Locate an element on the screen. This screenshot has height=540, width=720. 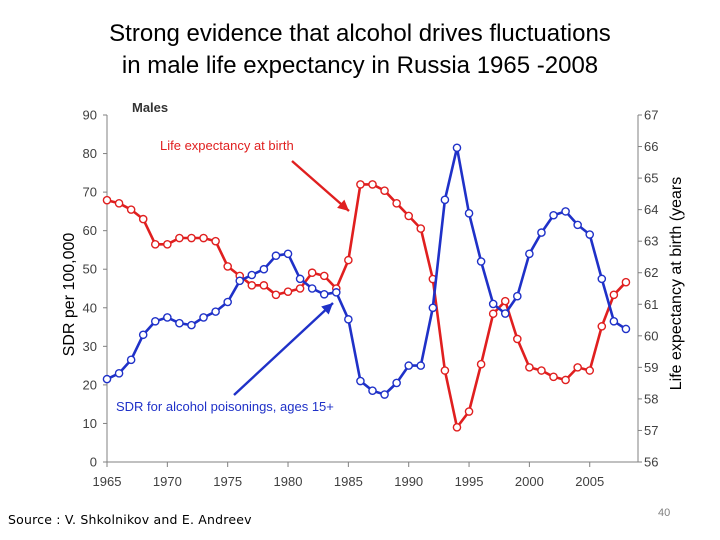
left-tick-label: 70 is located at coordinates (90, 192).